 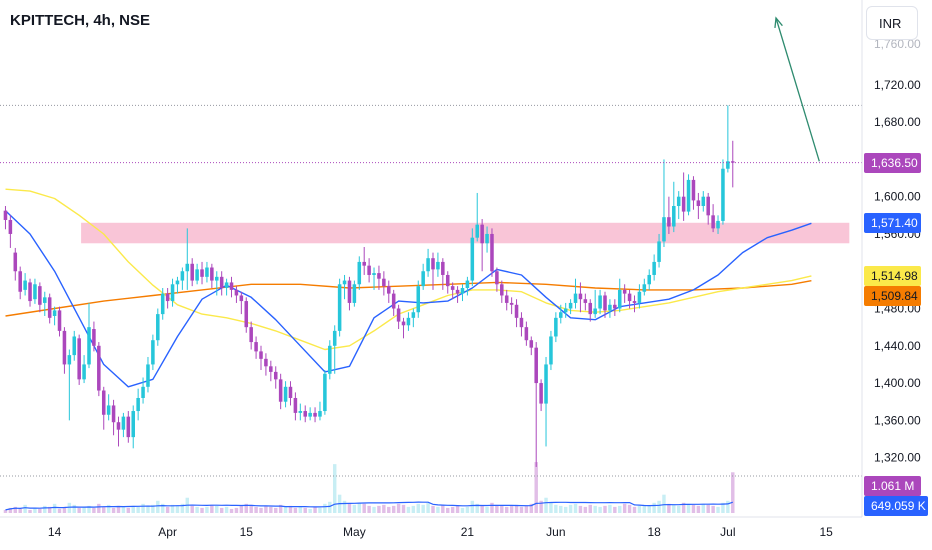 What do you see at coordinates (80, 20) in the screenshot?
I see `symbol-title: KPITTECH, 4h, NSE` at bounding box center [80, 20].